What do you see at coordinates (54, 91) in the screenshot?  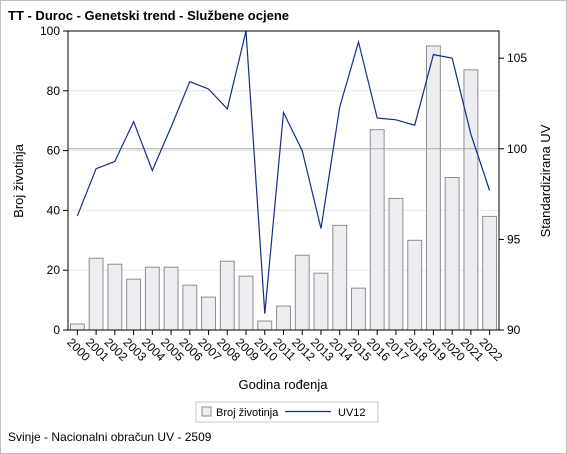 I see `y-tick-label: 80` at bounding box center [54, 91].